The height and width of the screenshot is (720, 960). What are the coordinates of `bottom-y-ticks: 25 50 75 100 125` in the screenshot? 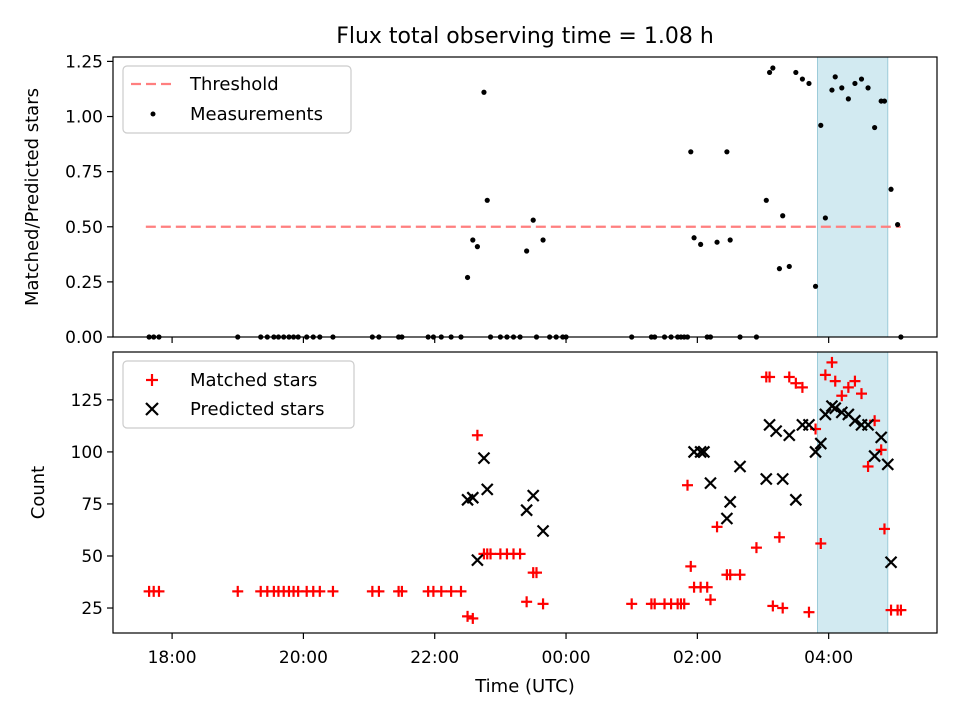 It's located at (92, 505).